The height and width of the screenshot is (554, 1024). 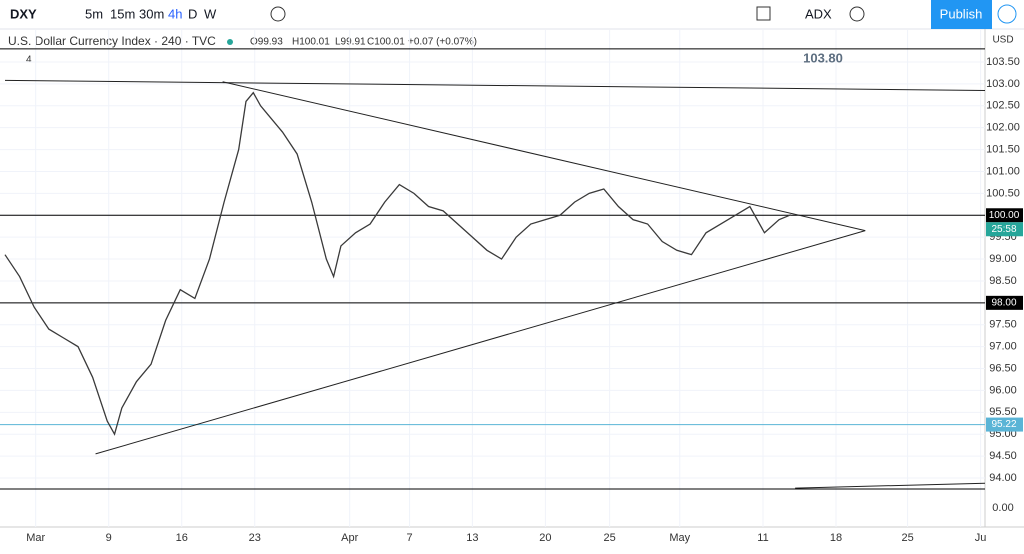 What do you see at coordinates (230, 42) in the screenshot?
I see `status-dot` at bounding box center [230, 42].